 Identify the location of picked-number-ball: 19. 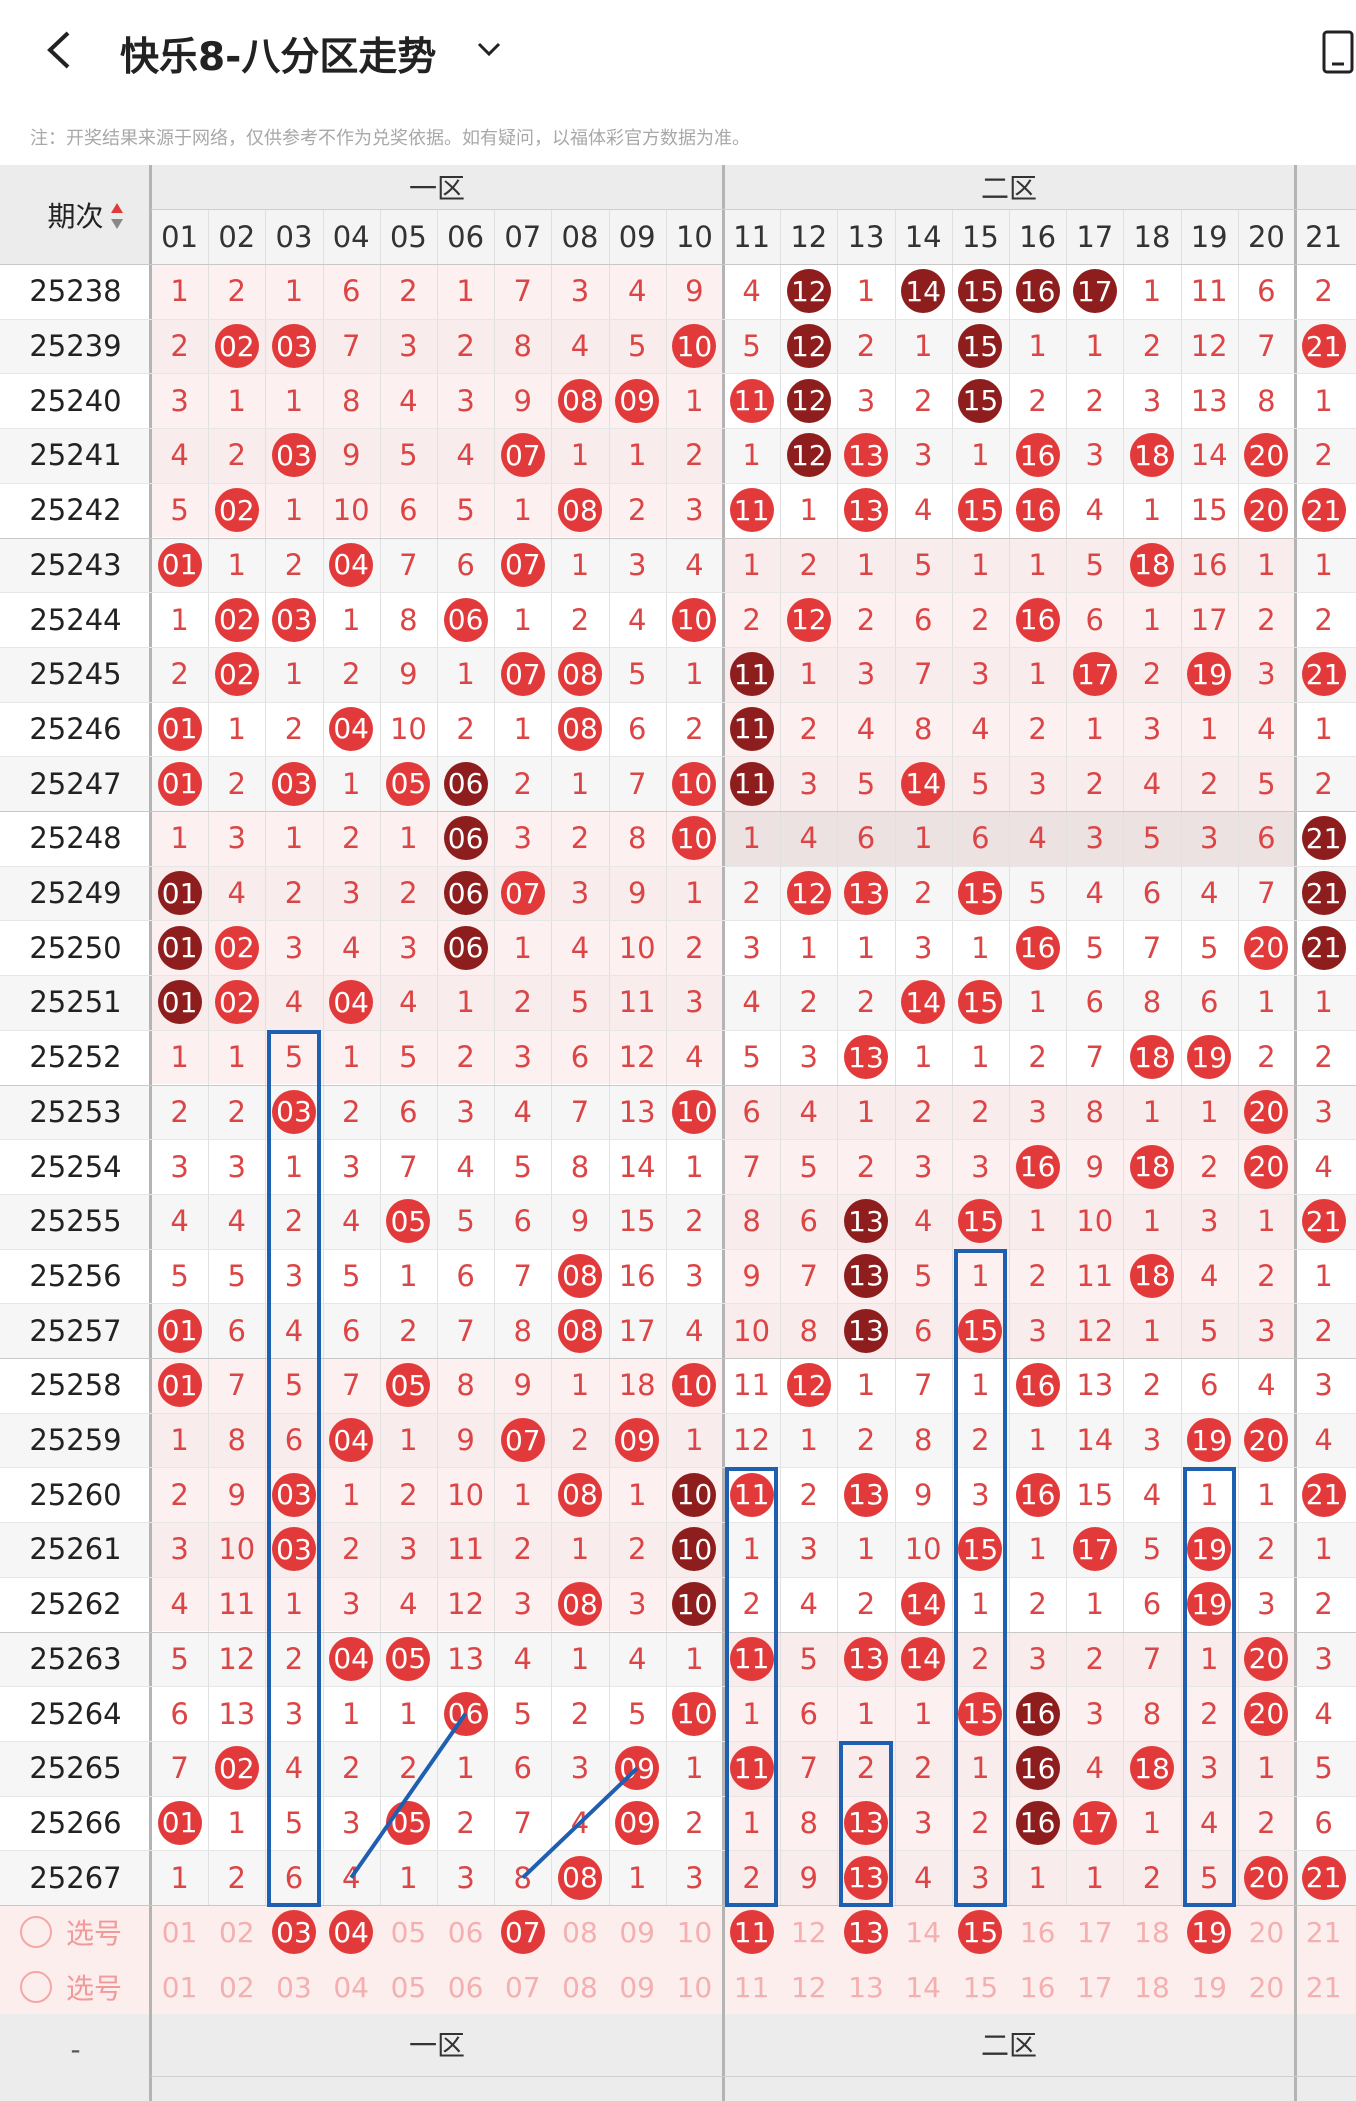
(1209, 1932).